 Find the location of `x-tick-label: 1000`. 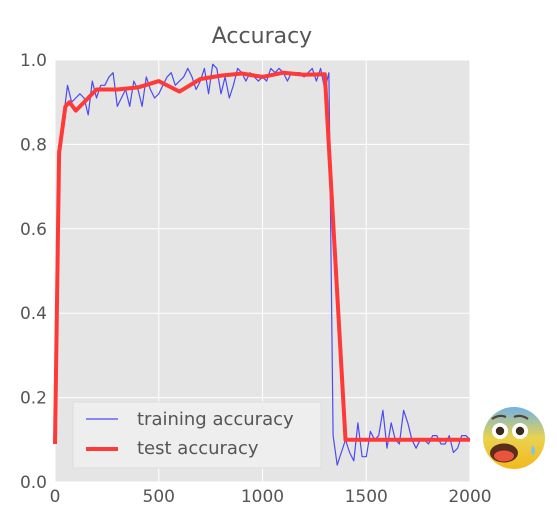

x-tick-label: 1000 is located at coordinates (262, 497).